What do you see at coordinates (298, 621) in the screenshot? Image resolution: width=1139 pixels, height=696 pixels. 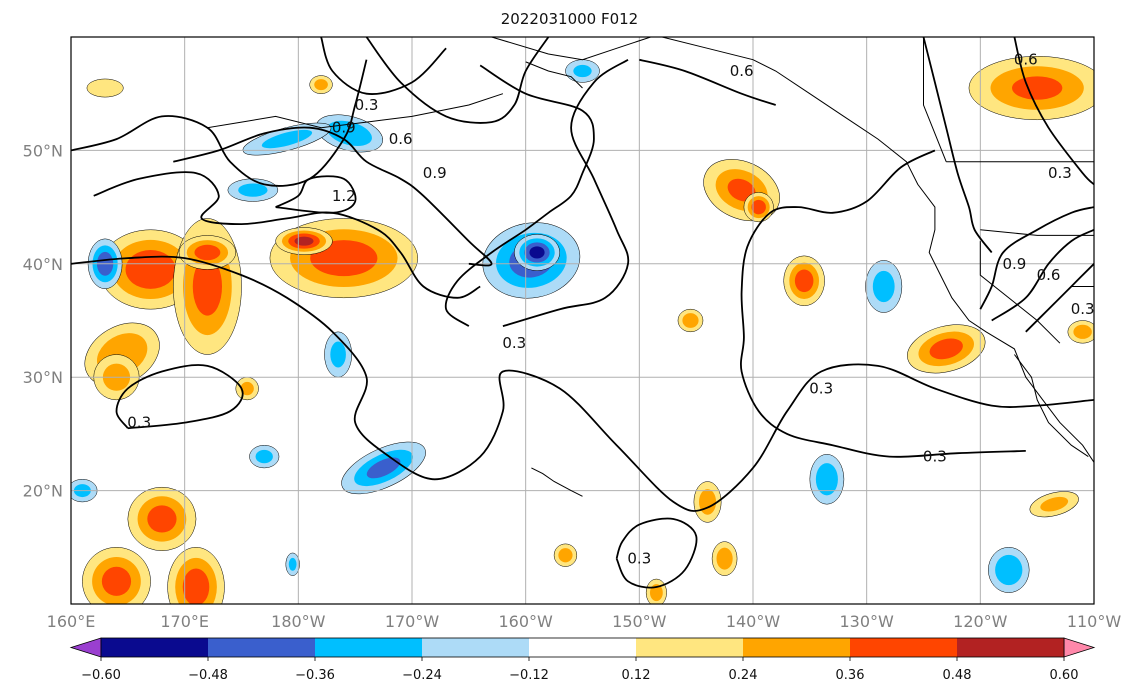 I see `lon-tick-label: 180°W` at bounding box center [298, 621].